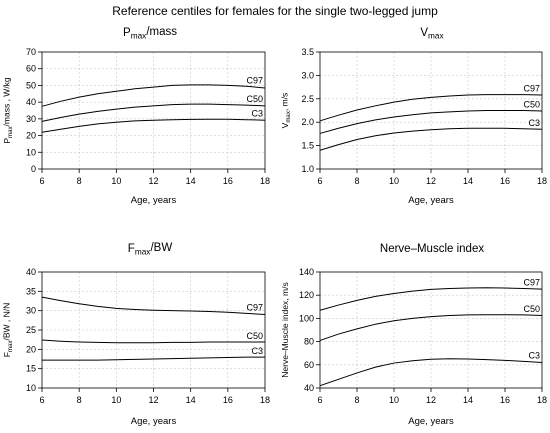 Image resolution: width=550 pixels, height=433 pixels. What do you see at coordinates (150, 33) in the screenshot?
I see `panel-title: Pmax/mass` at bounding box center [150, 33].